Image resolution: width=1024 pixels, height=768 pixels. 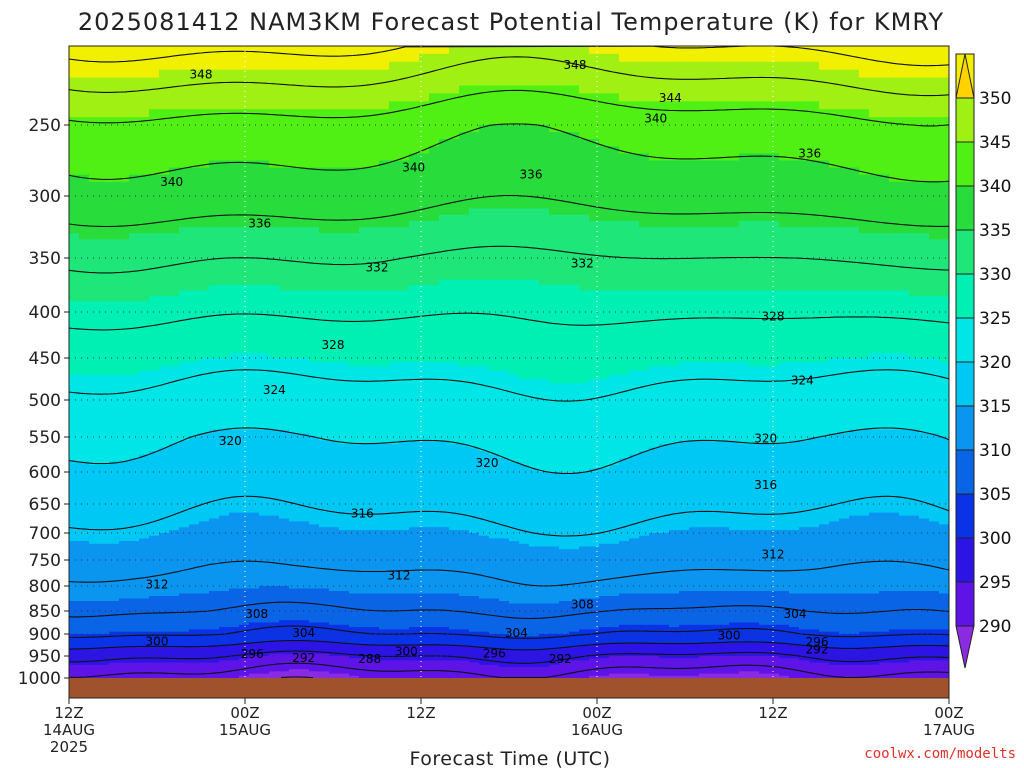 I want to click on contour-label: 316, so click(x=362, y=513).